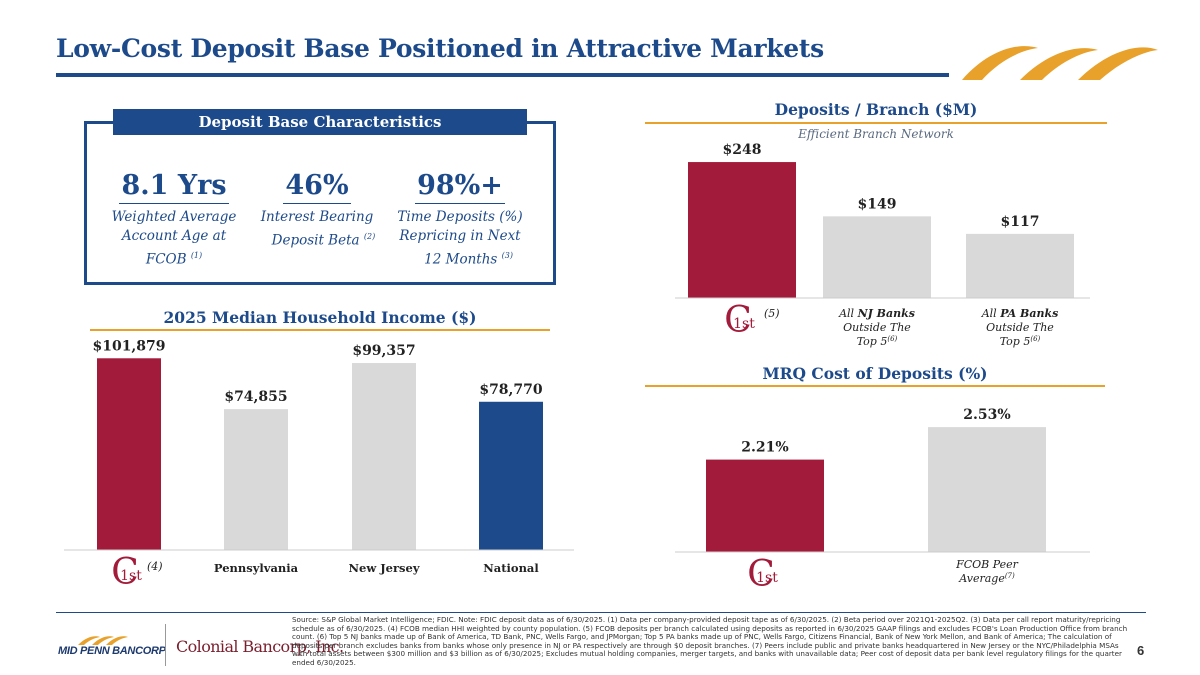 The image size is (1200, 675). What do you see at coordinates (502, 75) in the screenshot?
I see `title-underline` at bounding box center [502, 75].